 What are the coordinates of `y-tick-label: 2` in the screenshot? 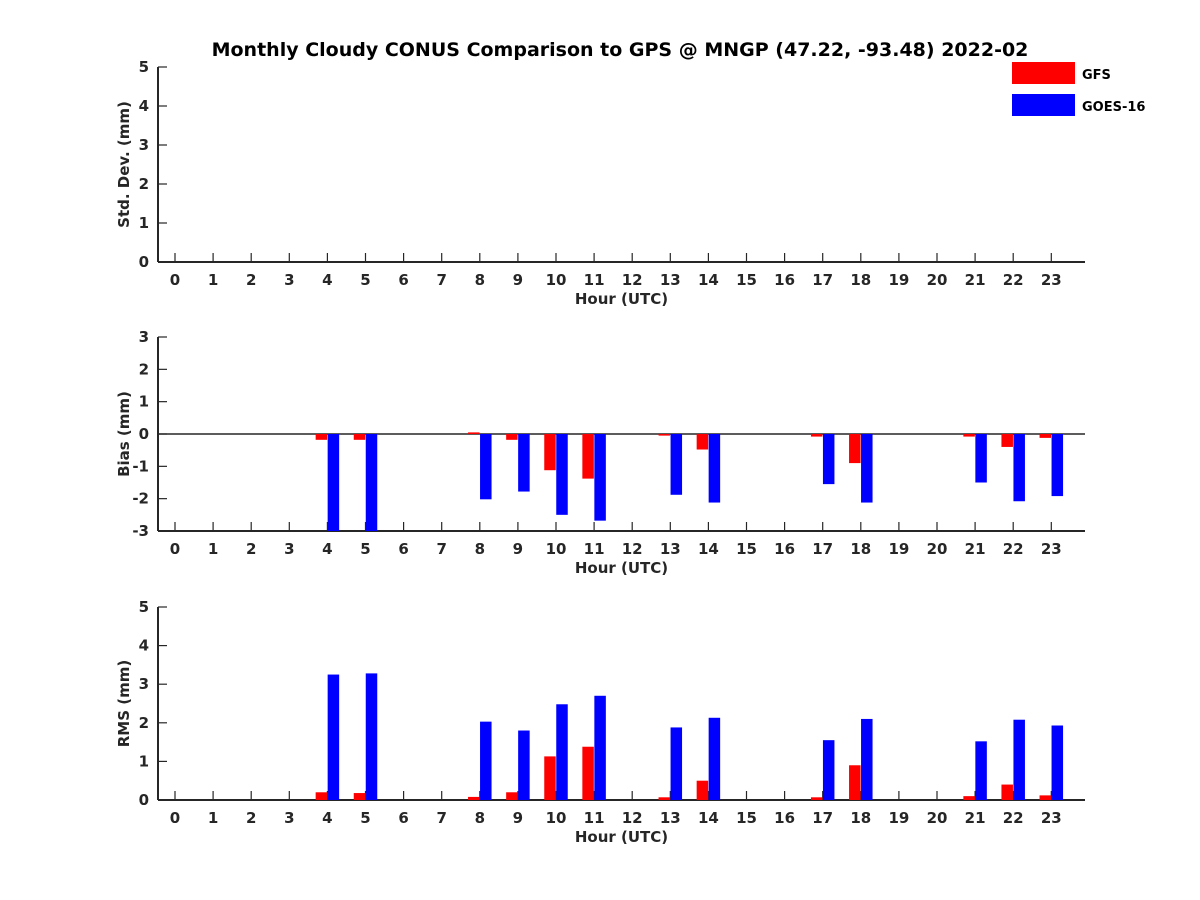 It's located at (144, 723).